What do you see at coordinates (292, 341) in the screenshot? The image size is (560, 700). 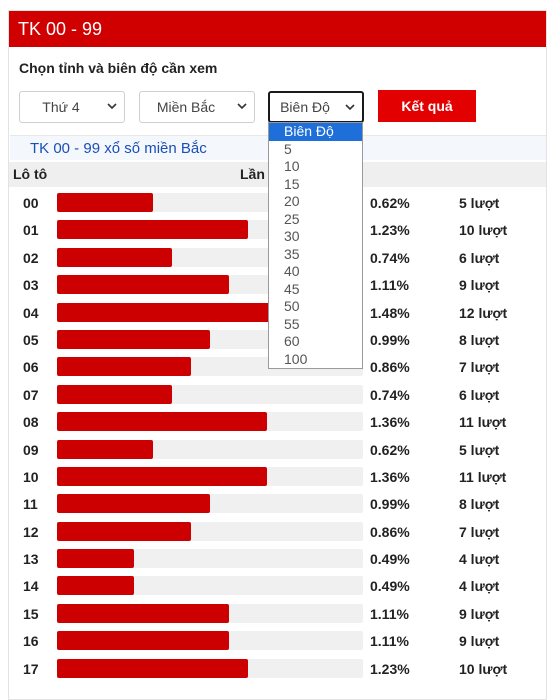 I see `range-option: 60` at bounding box center [292, 341].